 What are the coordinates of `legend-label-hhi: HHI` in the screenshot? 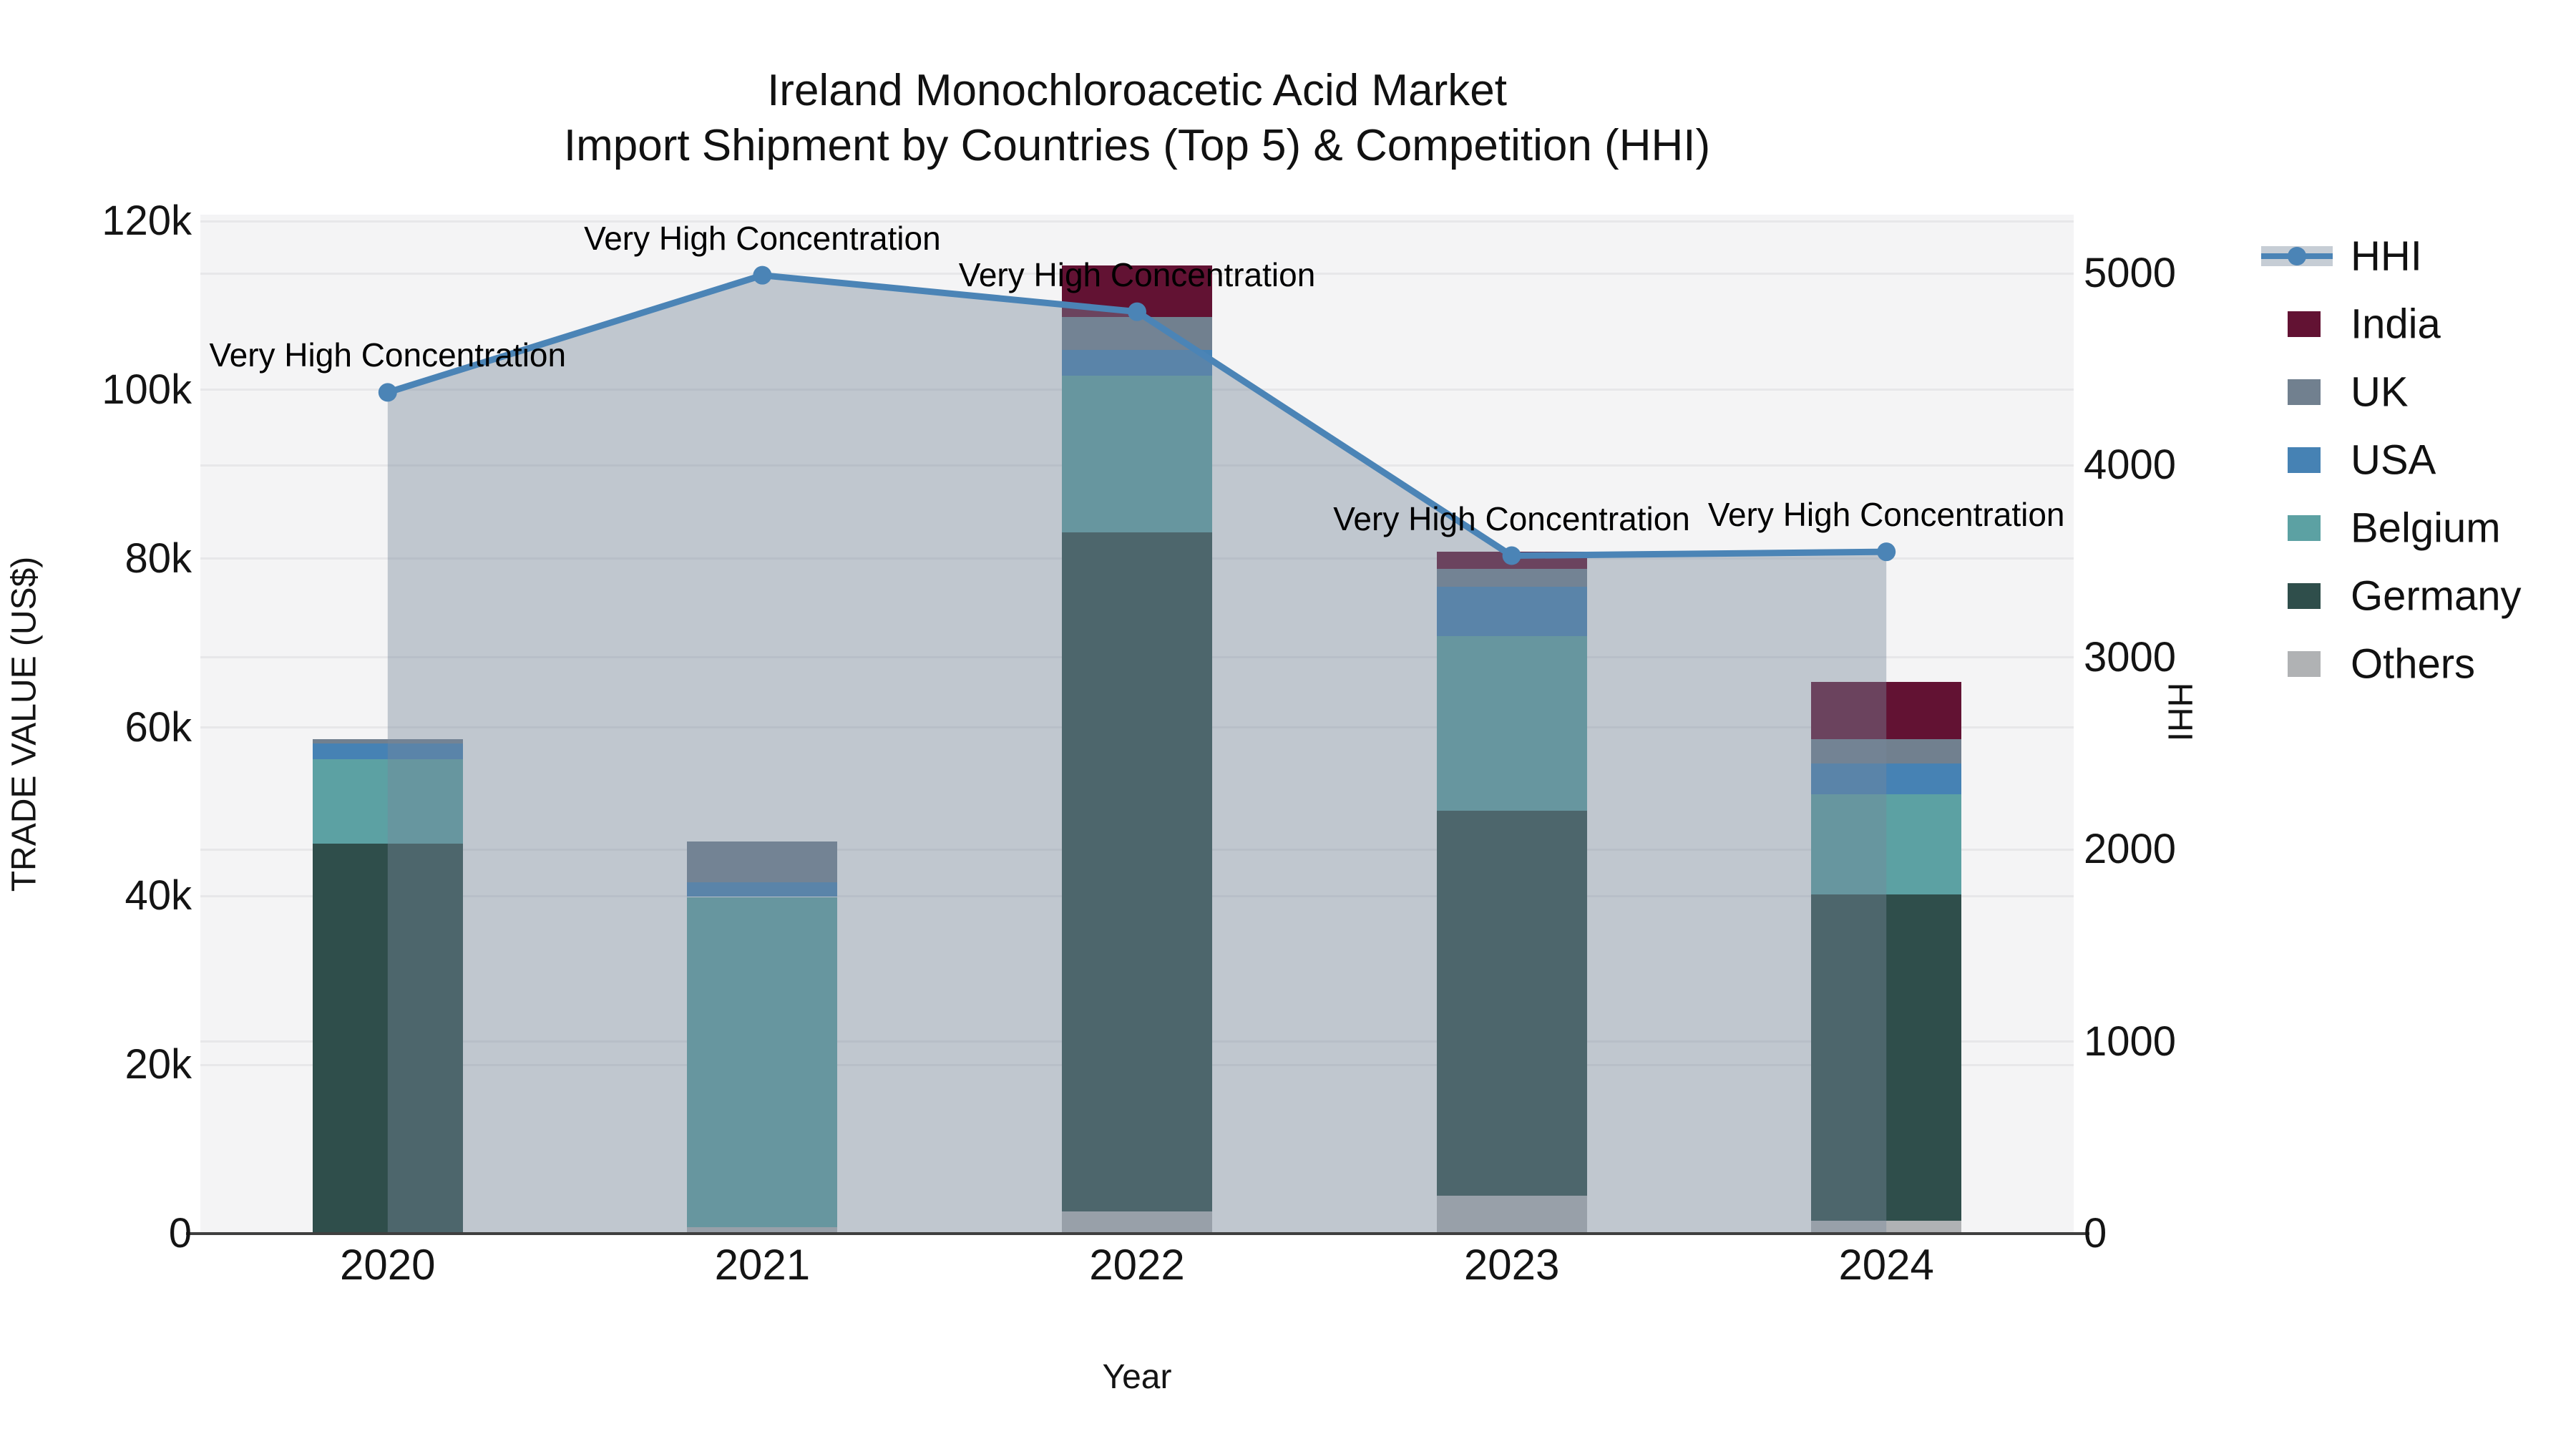 It's located at (2386, 256).